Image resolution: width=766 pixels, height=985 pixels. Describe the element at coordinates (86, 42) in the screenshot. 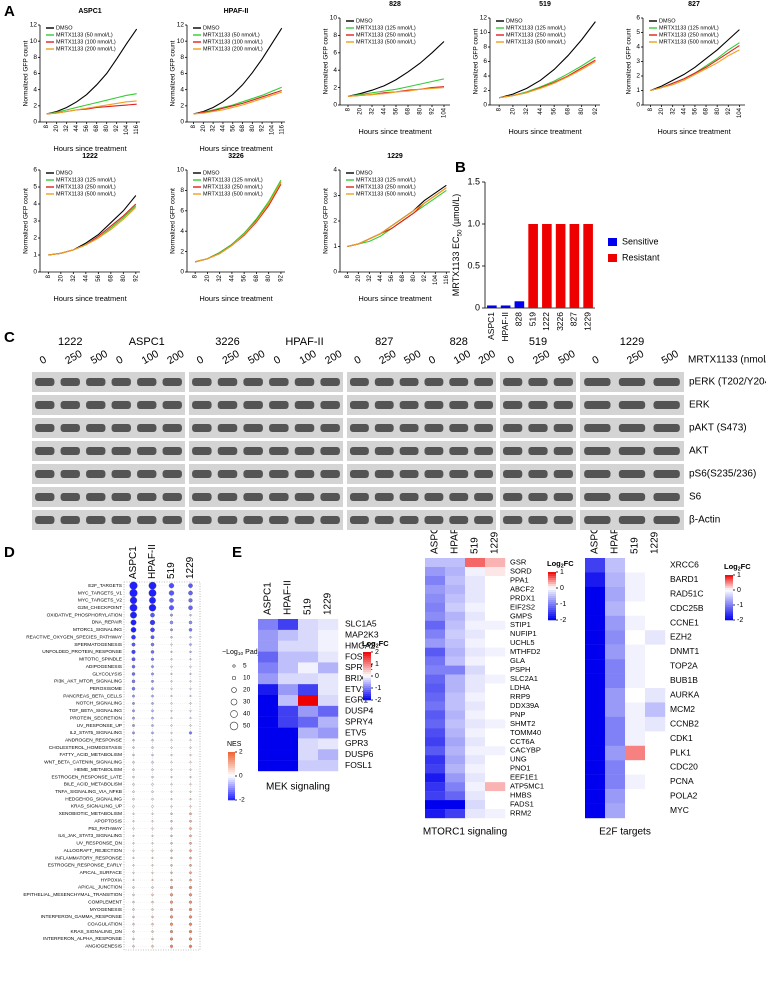

I see `legend-label: MRTX1133 (100 nmol/L)` at that location.